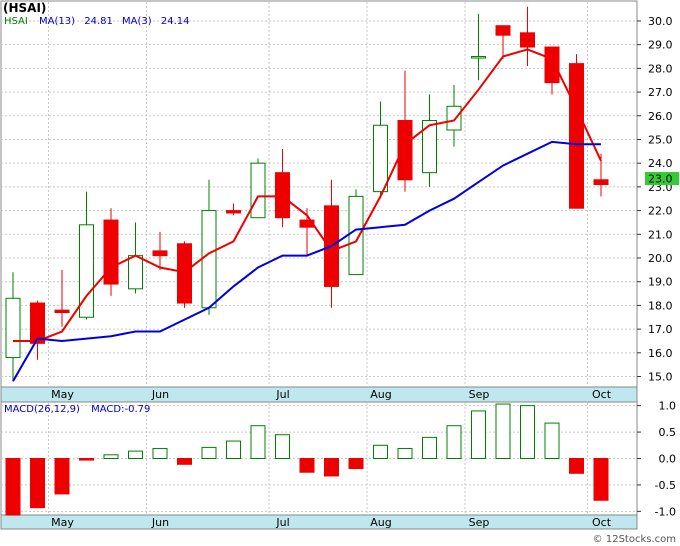 The height and width of the screenshot is (546, 680). I want to click on price-tick-label: 26.0, so click(660, 116).